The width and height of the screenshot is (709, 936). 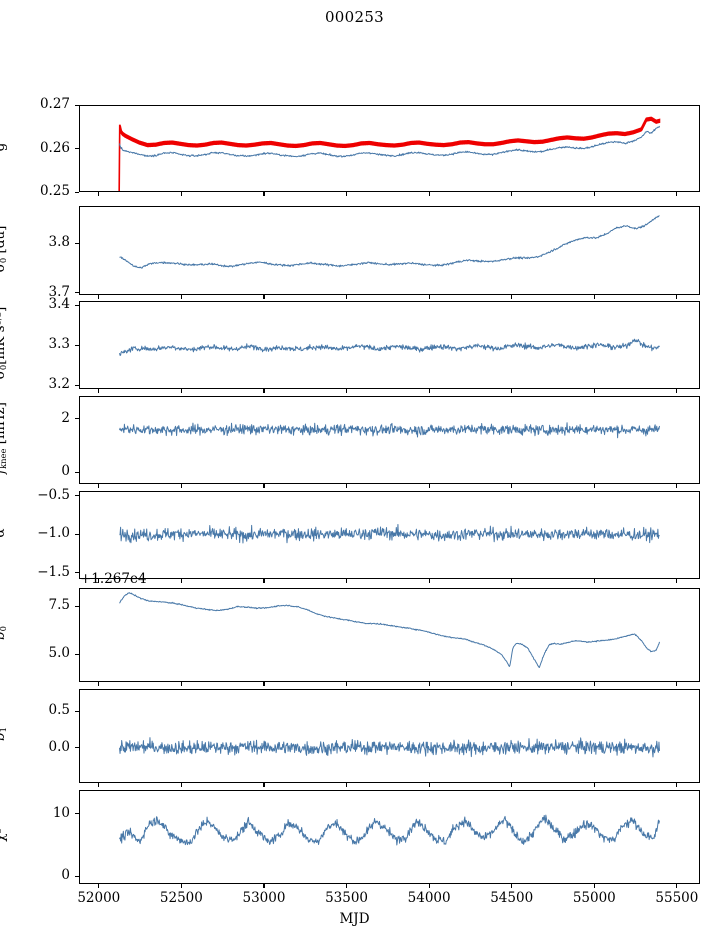 I want to click on series-raw-photometry, so click(x=389, y=141).